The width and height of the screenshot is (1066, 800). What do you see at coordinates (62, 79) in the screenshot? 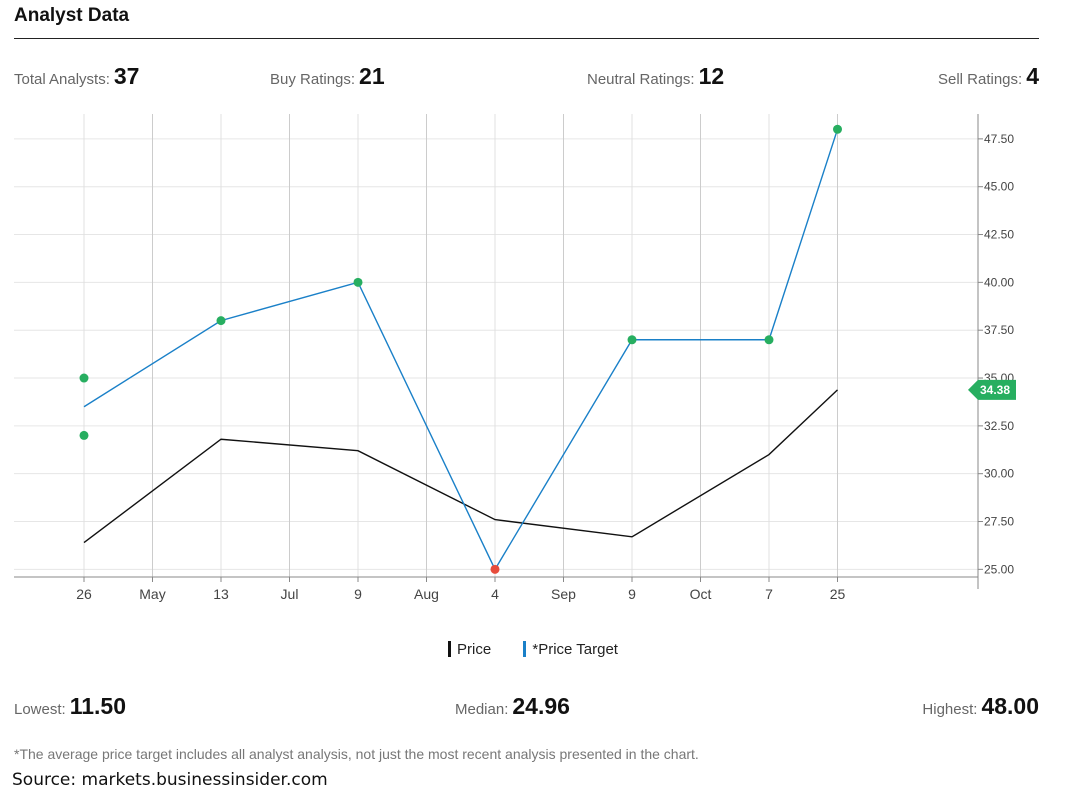
I see `total-analysts-label: Total Analysts:` at bounding box center [62, 79].